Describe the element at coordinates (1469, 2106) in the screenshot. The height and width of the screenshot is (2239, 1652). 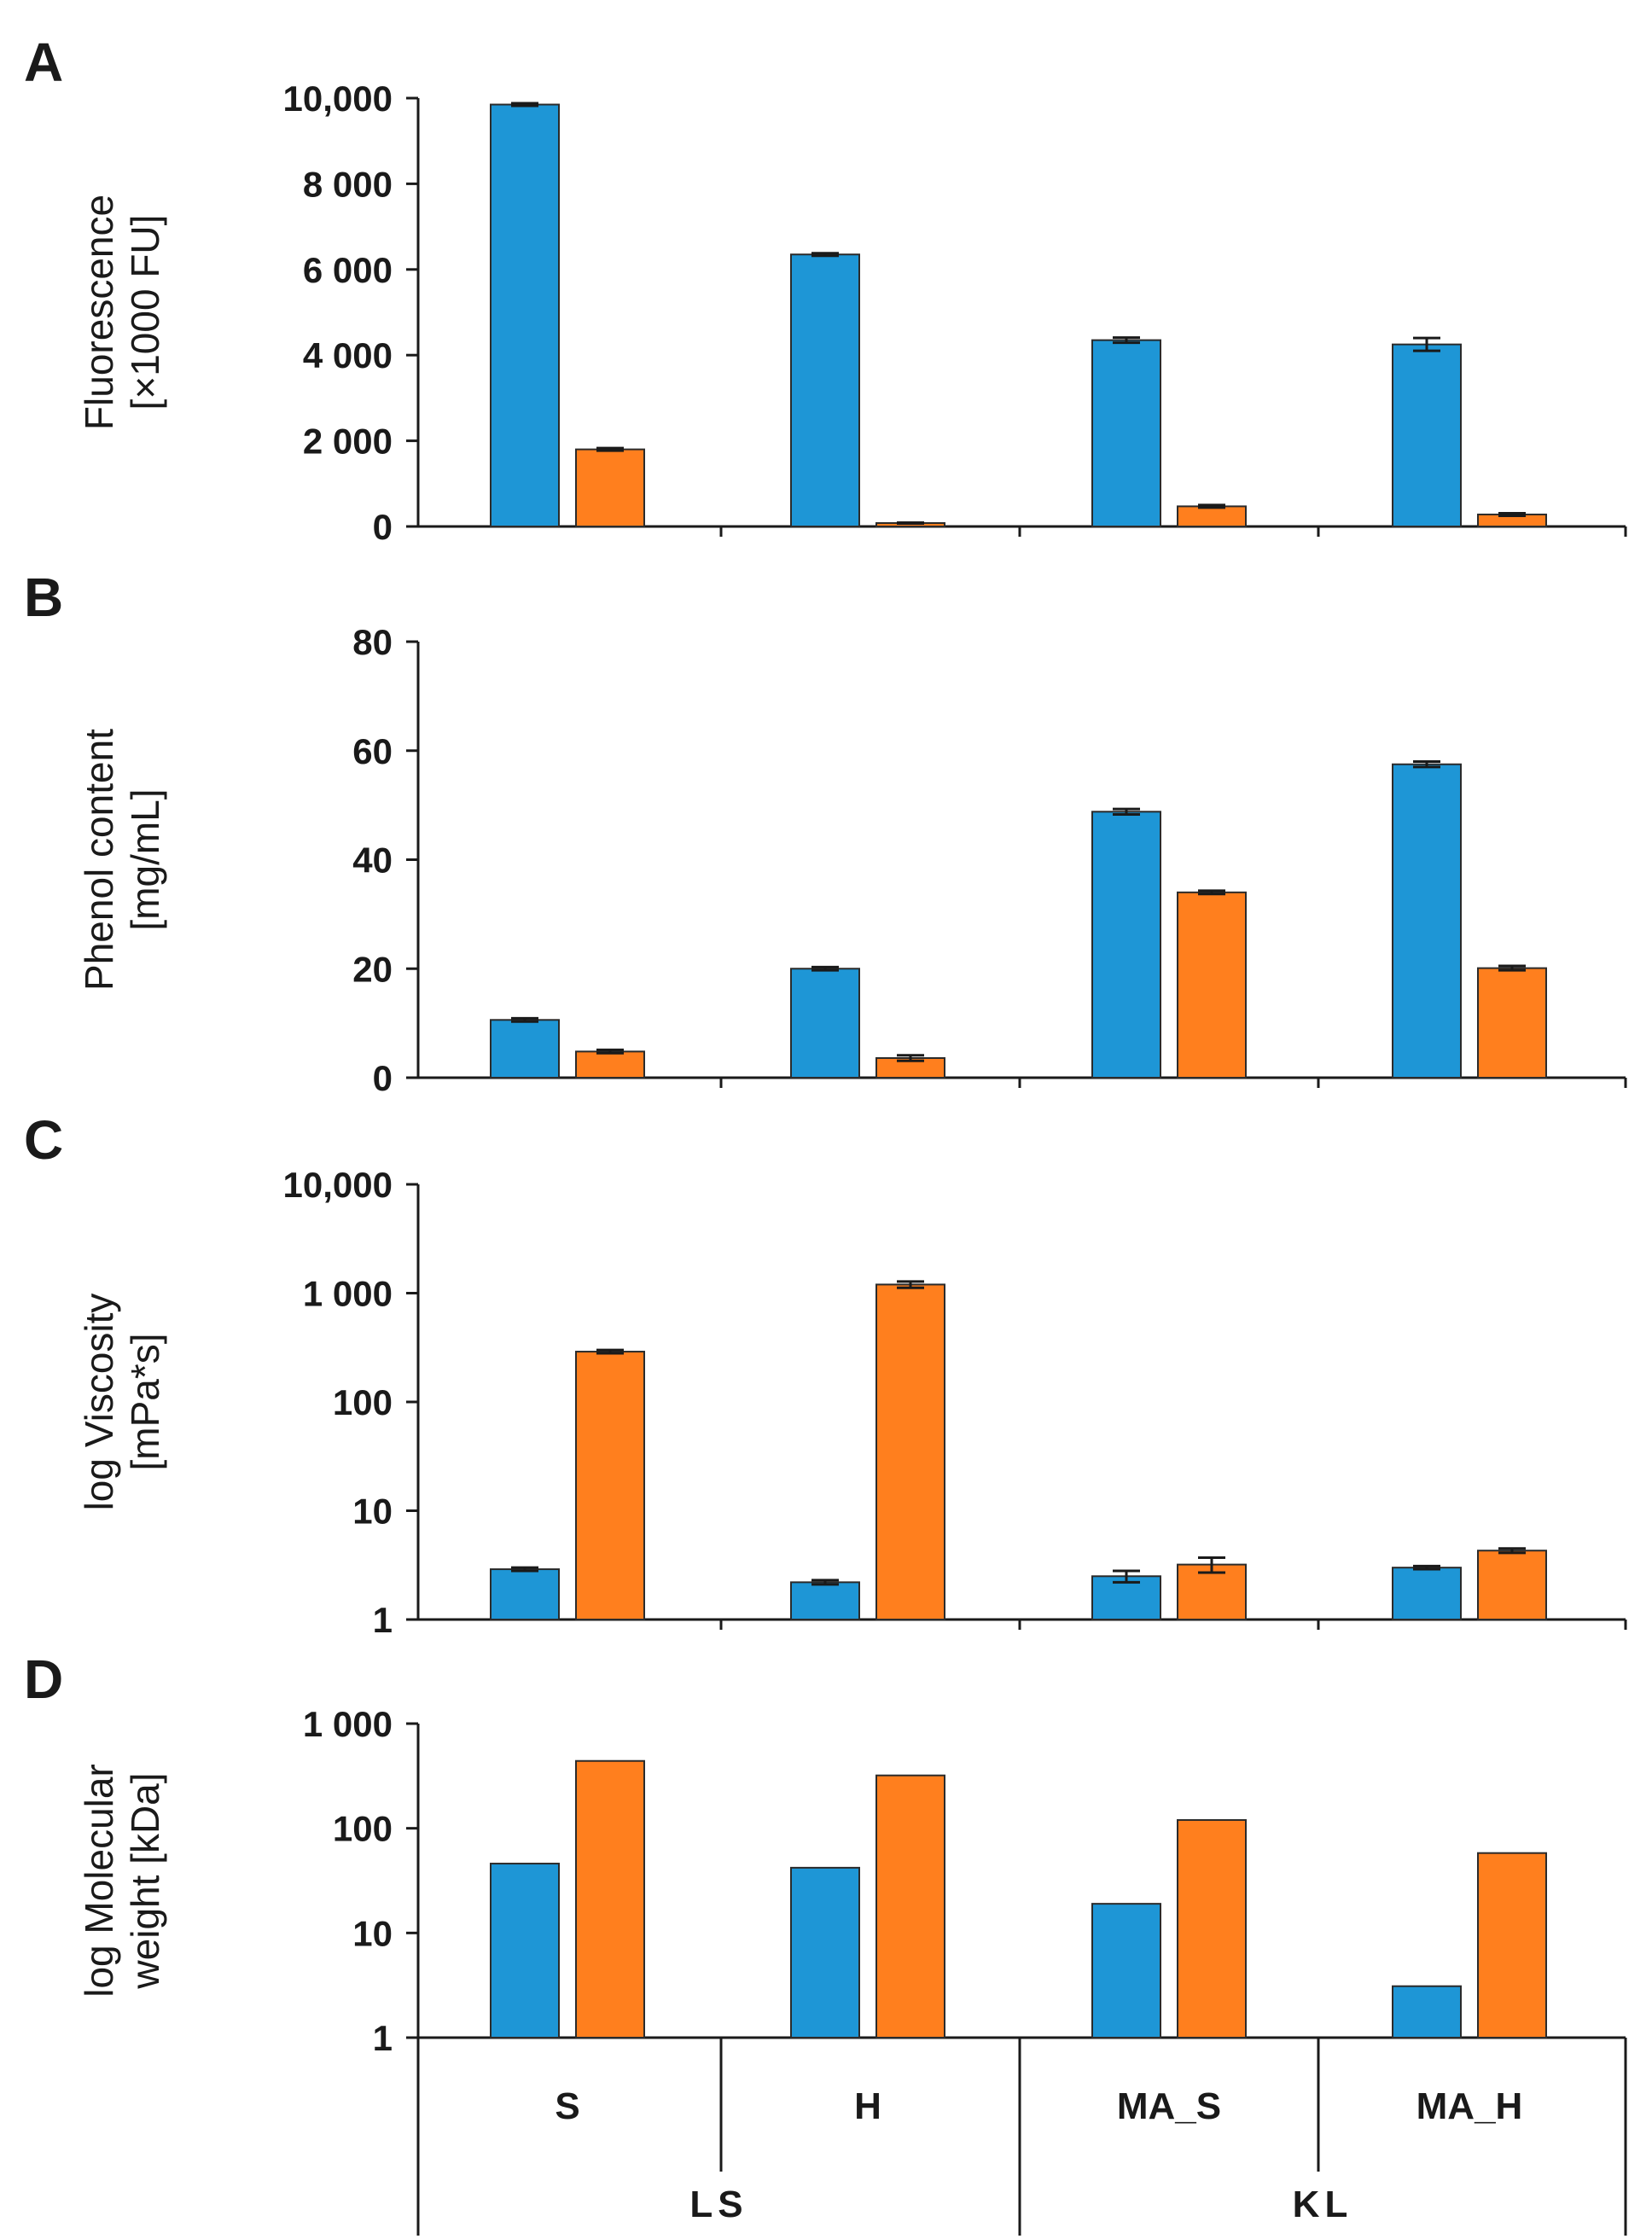
I see `category-label-ma-h: MA_H` at that location.